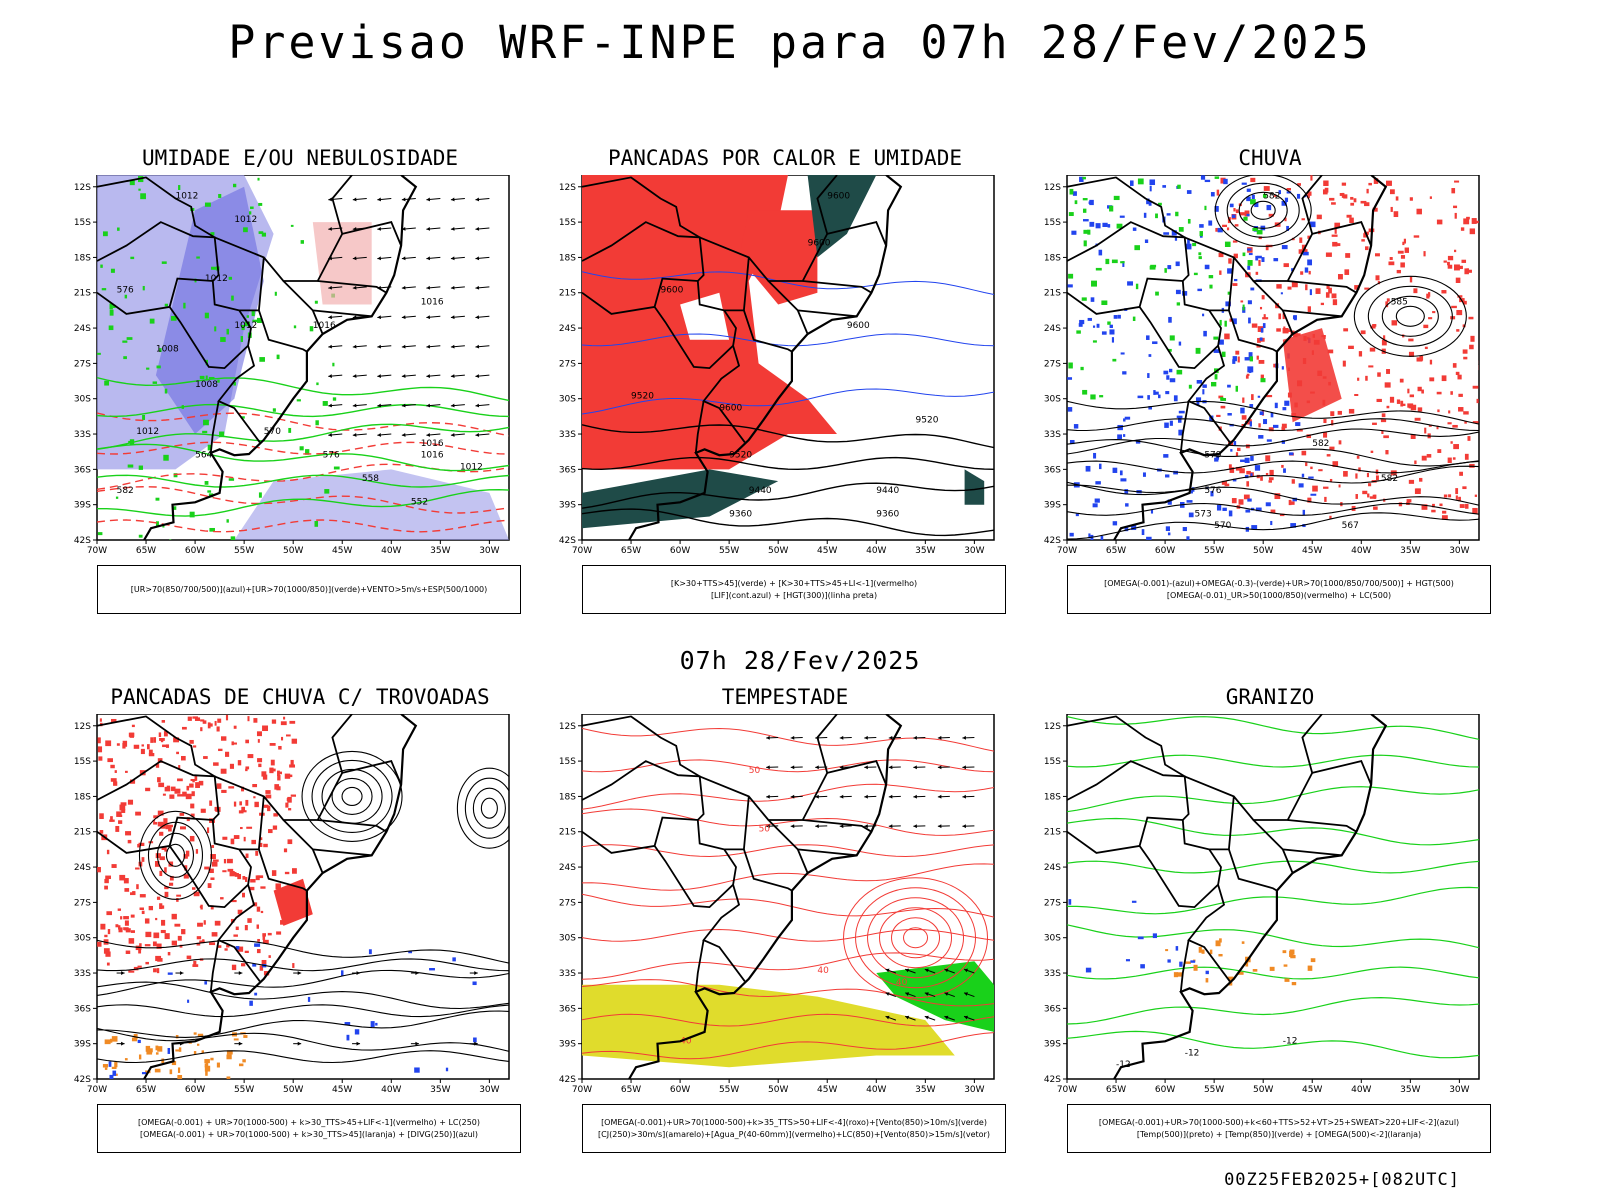 The width and height of the screenshot is (1600, 1200). I want to click on contour-label: 1012, so click(245, 326).